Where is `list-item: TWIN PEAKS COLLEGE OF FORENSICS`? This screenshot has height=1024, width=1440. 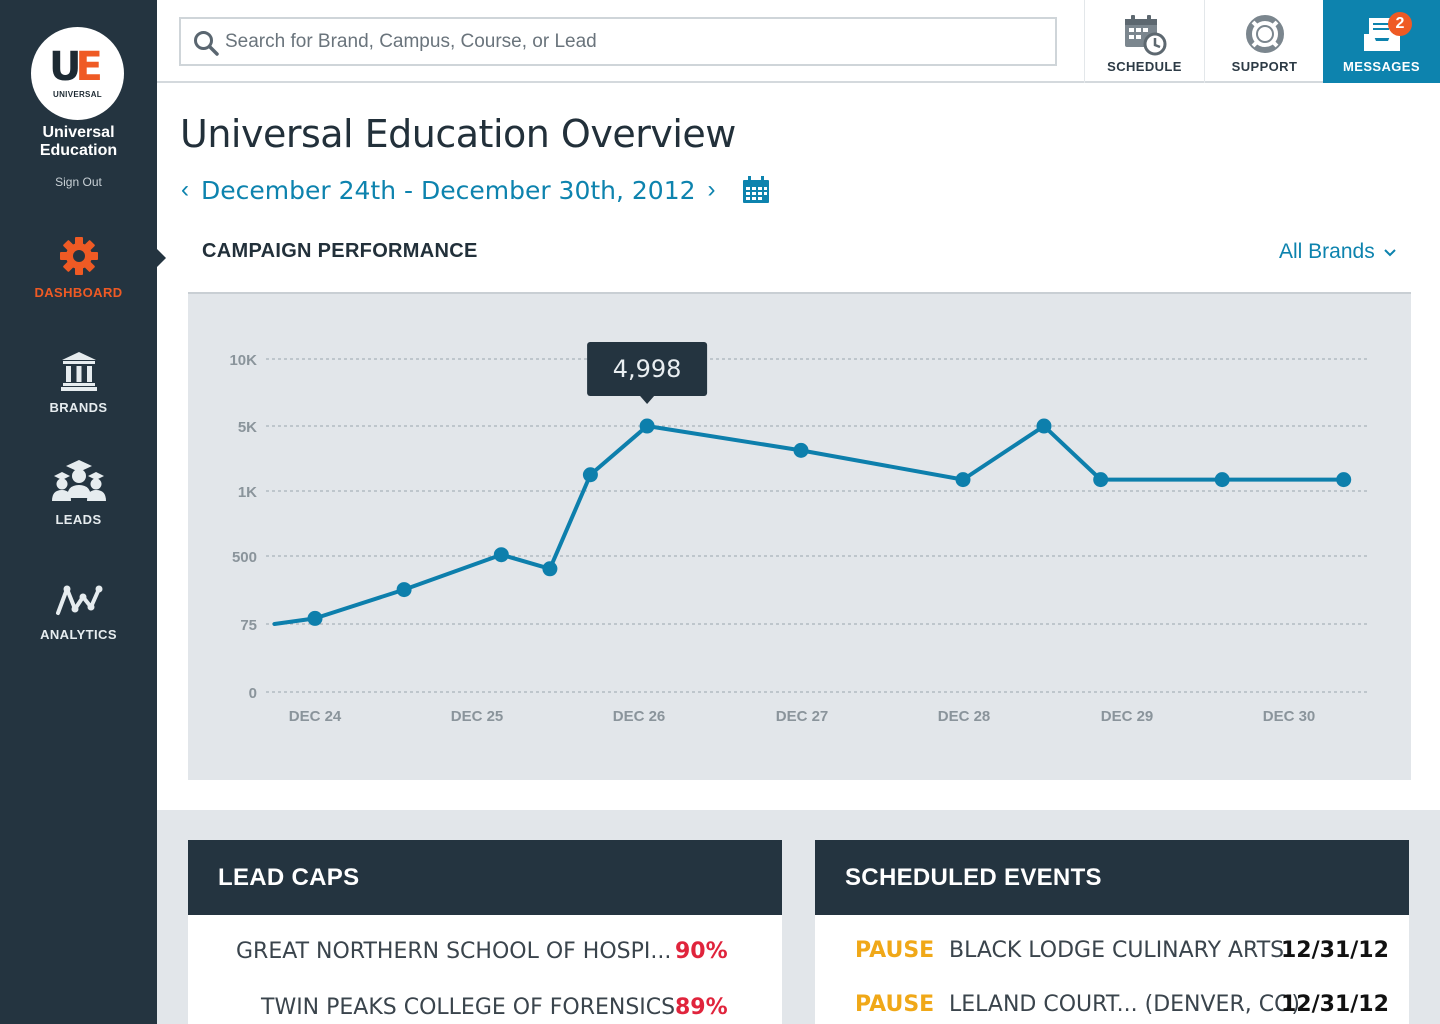
list-item: TWIN PEAKS COLLEGE OF FORENSICS is located at coordinates (468, 1009).